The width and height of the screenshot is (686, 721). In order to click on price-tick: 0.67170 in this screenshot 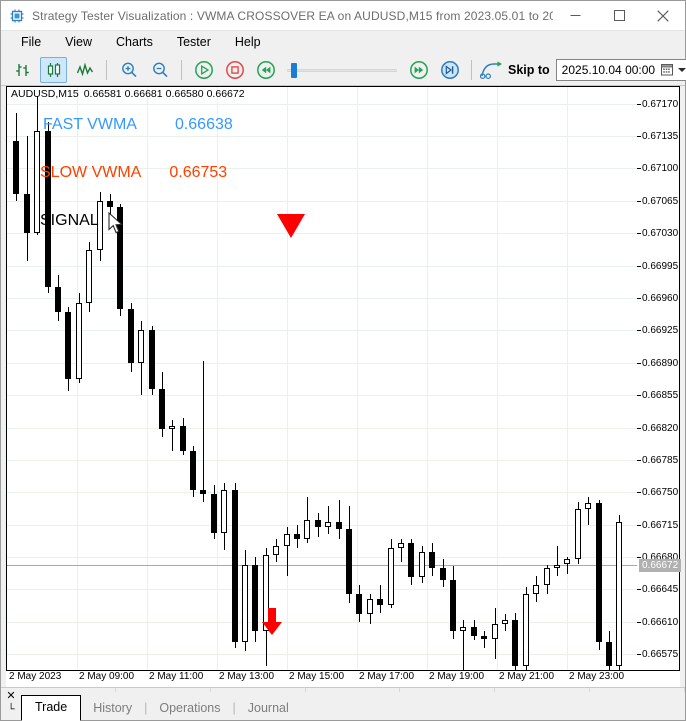, I will do `click(657, 104)`.